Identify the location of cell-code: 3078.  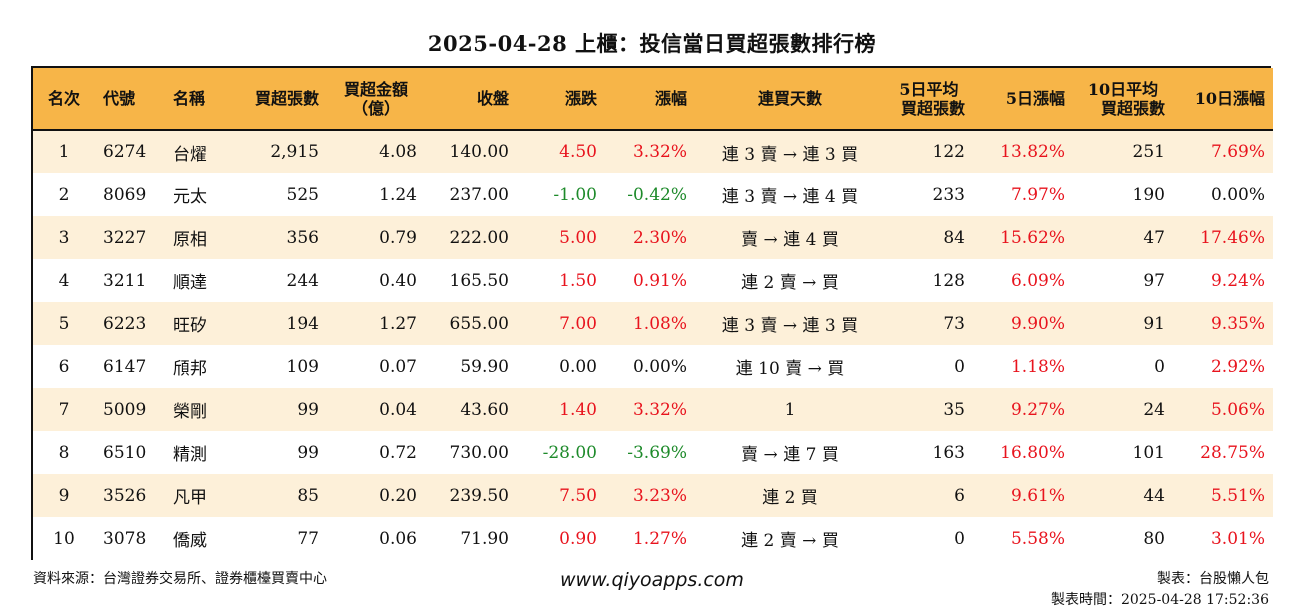
(125, 538).